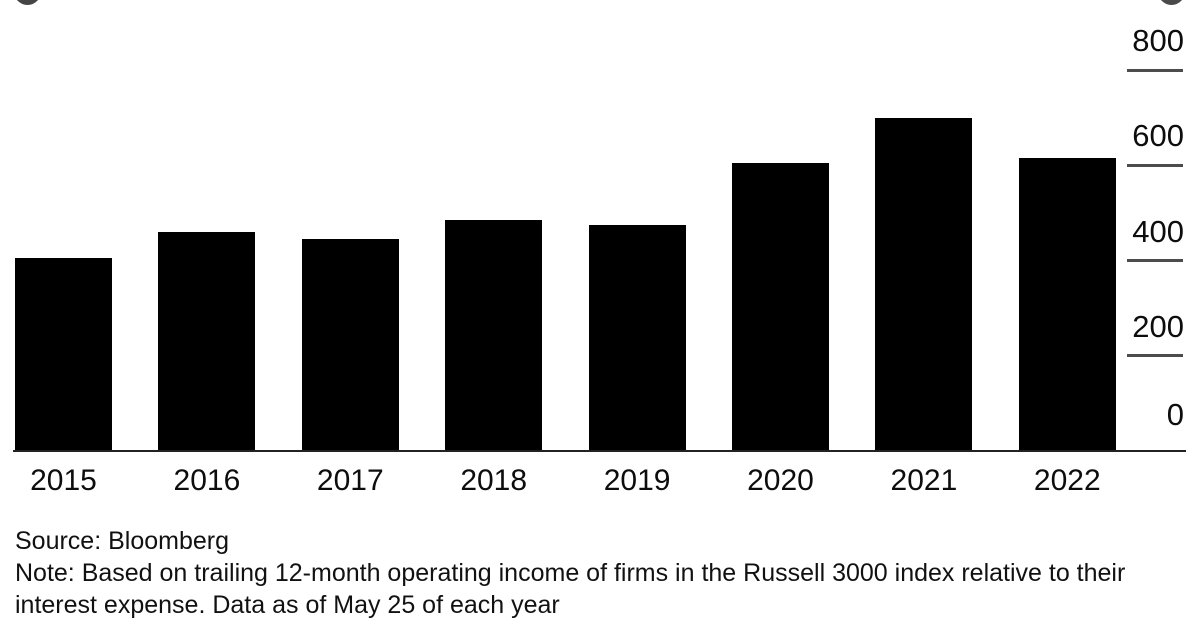 This screenshot has height=635, width=1200. I want to click on x-axis-label: 2016, so click(207, 480).